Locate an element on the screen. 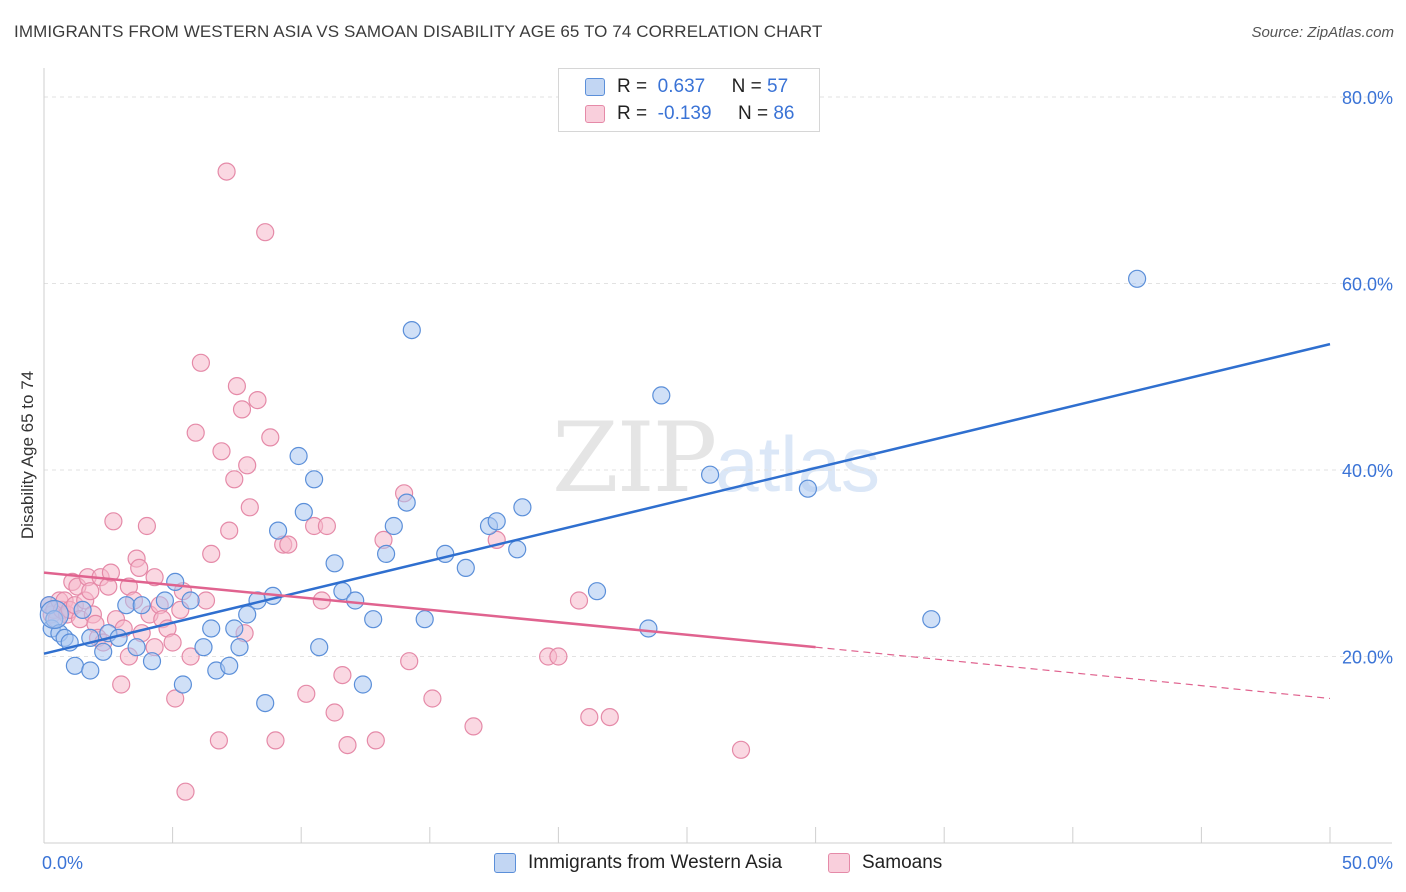  legend-r-value: 0.637 is located at coordinates (681, 86).